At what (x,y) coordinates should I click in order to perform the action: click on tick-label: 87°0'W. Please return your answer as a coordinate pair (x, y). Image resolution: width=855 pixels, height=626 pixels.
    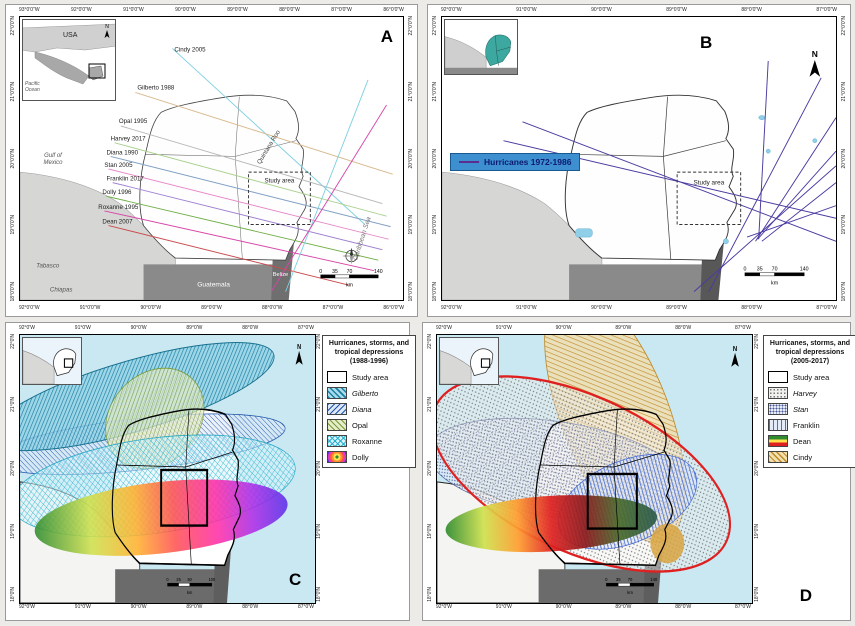
    Looking at the image, I should click on (742, 607).